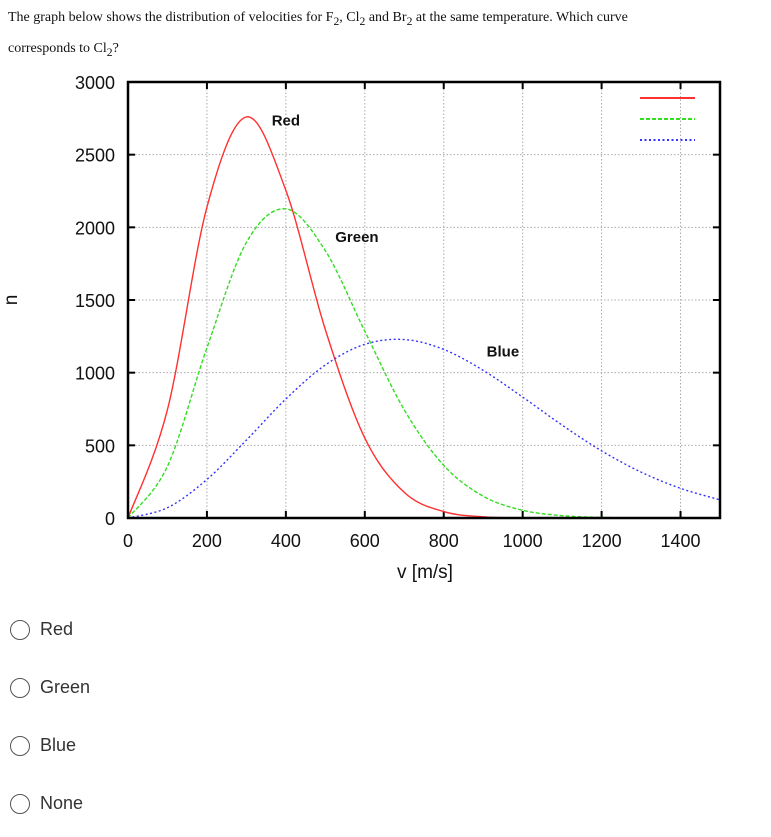 The width and height of the screenshot is (771, 837). Describe the element at coordinates (95, 156) in the screenshot. I see `y-tick-label: 2500` at that location.